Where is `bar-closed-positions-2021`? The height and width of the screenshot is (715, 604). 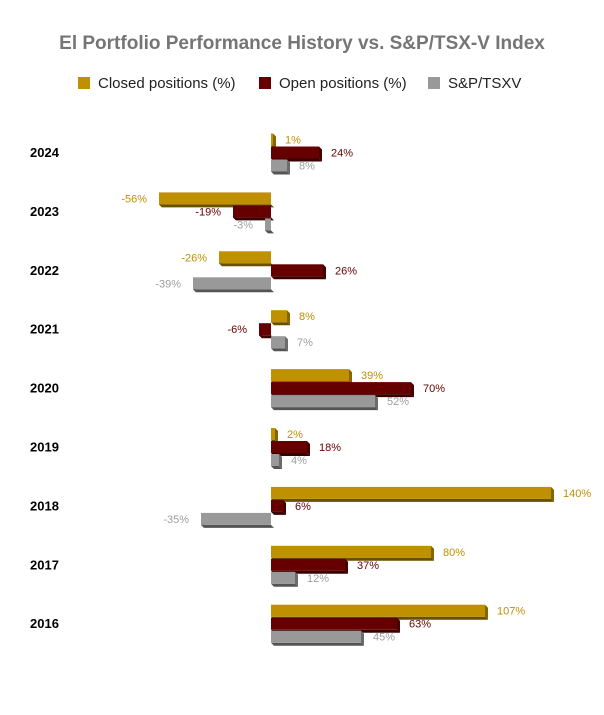
bar-closed-positions-2021 is located at coordinates (280, 318).